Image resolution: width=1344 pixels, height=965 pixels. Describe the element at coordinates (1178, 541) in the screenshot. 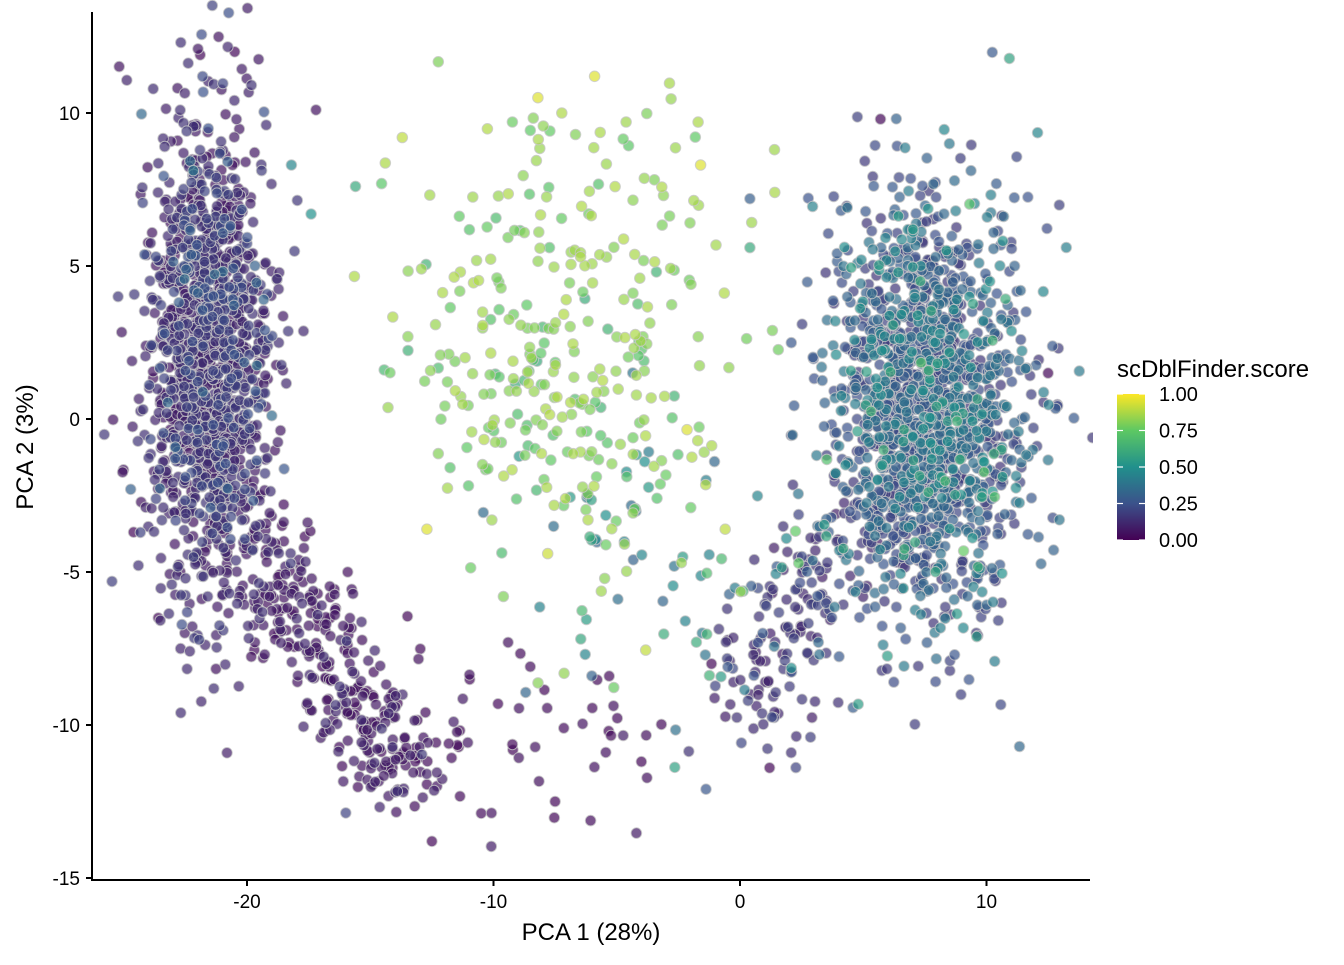

I see `legend-tick-label: 0.00` at that location.